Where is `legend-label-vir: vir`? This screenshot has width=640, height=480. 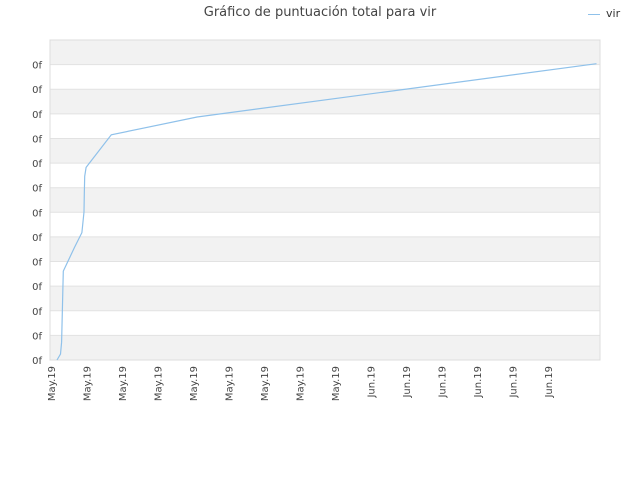 legend-label-vir: vir is located at coordinates (613, 13).